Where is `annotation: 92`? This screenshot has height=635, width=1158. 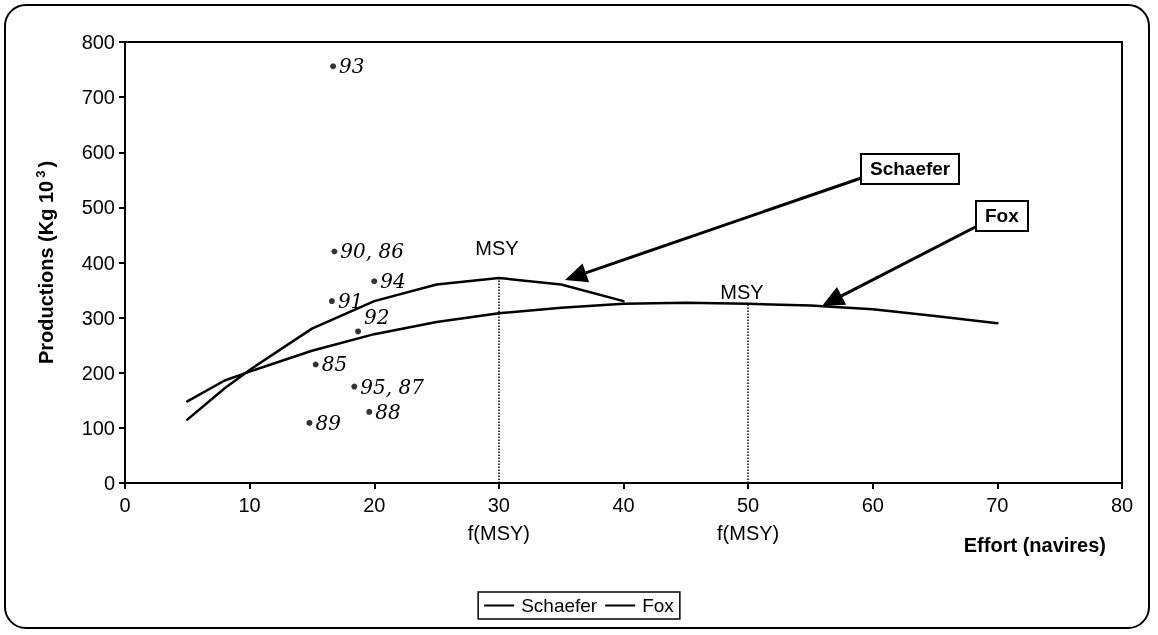
annotation: 92 is located at coordinates (377, 317).